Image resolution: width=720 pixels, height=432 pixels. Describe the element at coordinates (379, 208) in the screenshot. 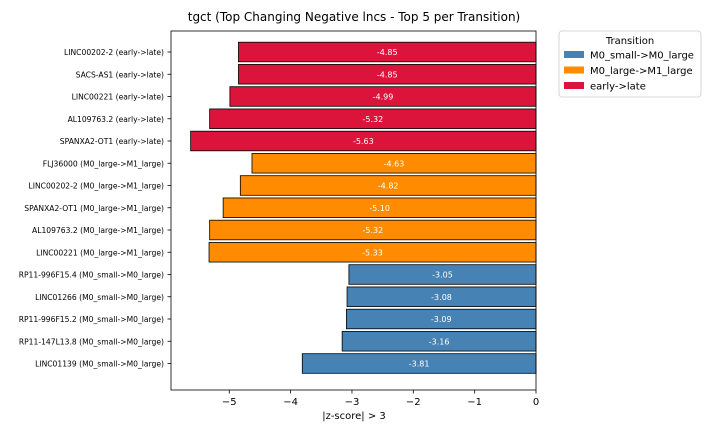

I see `bar-value-label: -5.10` at that location.